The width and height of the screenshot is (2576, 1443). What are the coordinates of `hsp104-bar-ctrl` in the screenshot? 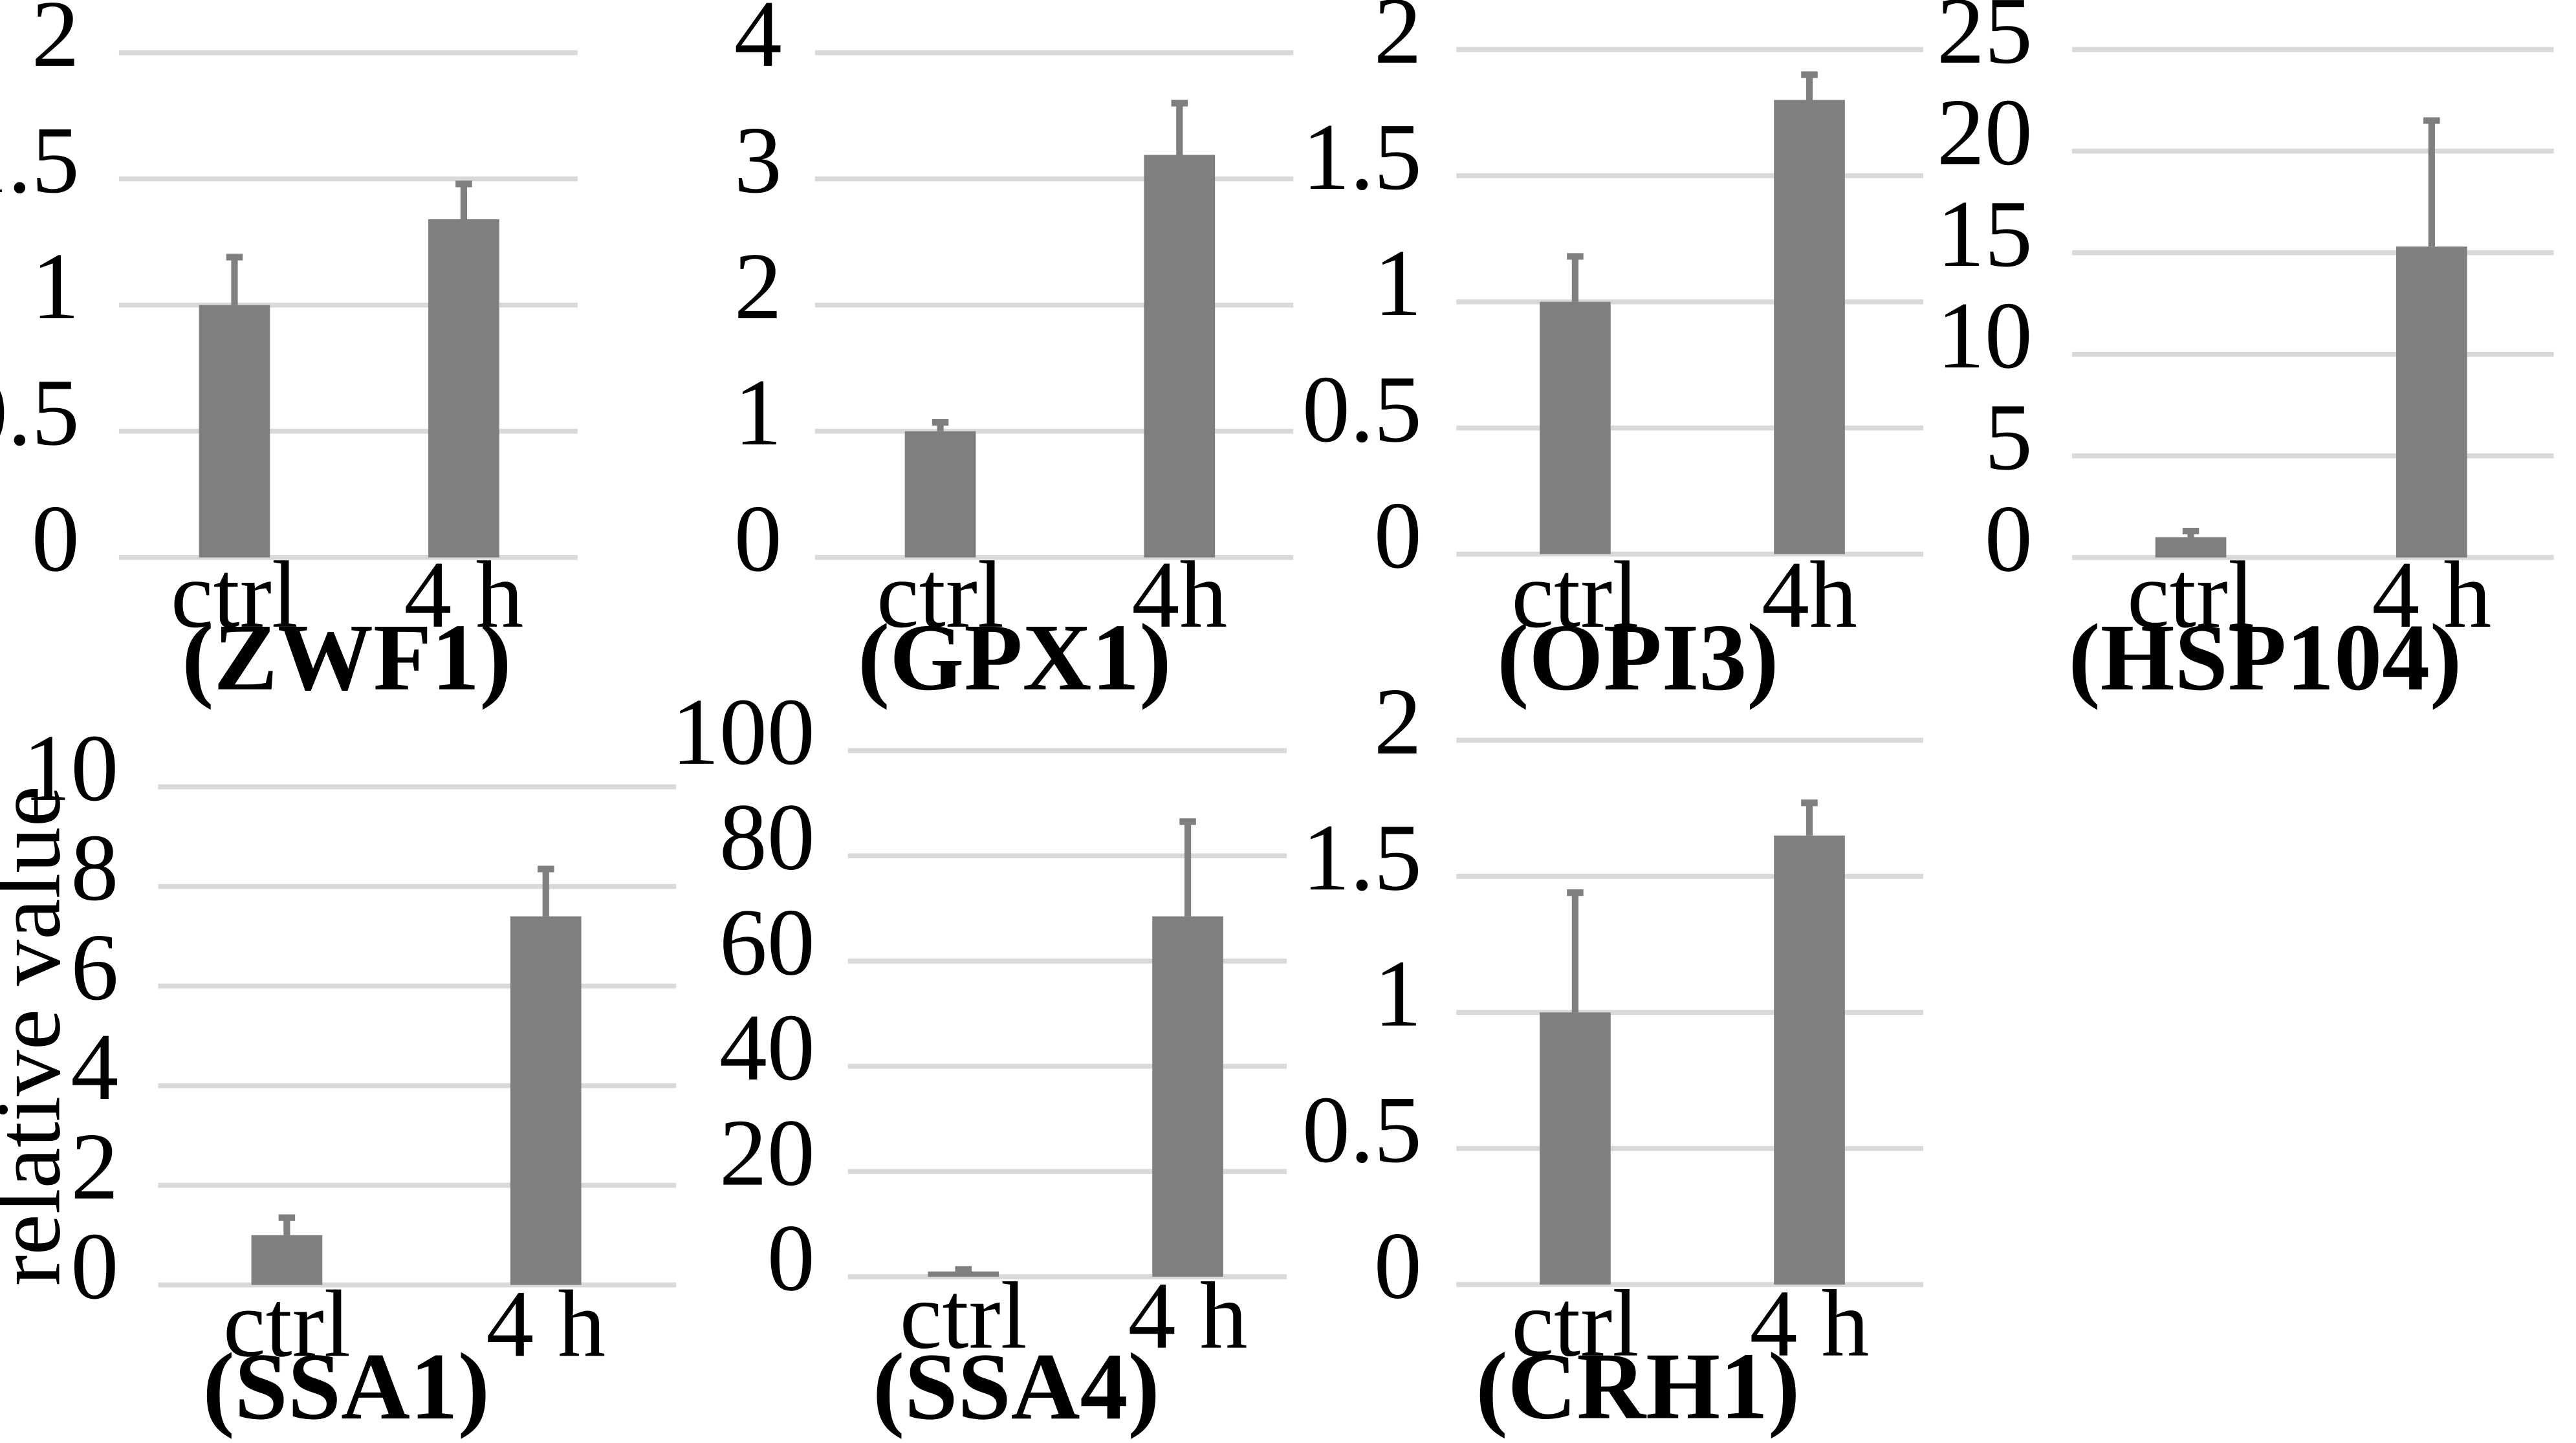 It's located at (2191, 547).